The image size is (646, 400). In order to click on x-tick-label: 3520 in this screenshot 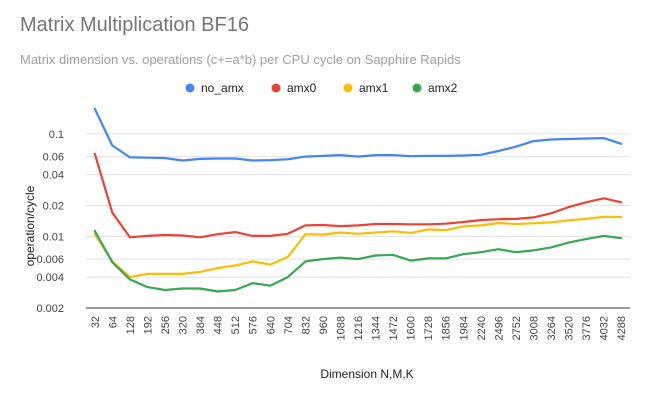, I will do `click(570, 328)`.